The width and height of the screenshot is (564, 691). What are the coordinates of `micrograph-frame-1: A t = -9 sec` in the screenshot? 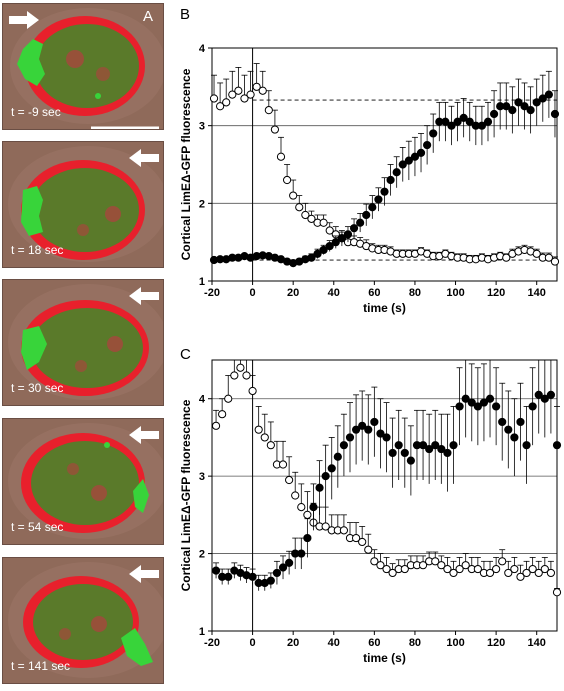 It's located at (83, 66).